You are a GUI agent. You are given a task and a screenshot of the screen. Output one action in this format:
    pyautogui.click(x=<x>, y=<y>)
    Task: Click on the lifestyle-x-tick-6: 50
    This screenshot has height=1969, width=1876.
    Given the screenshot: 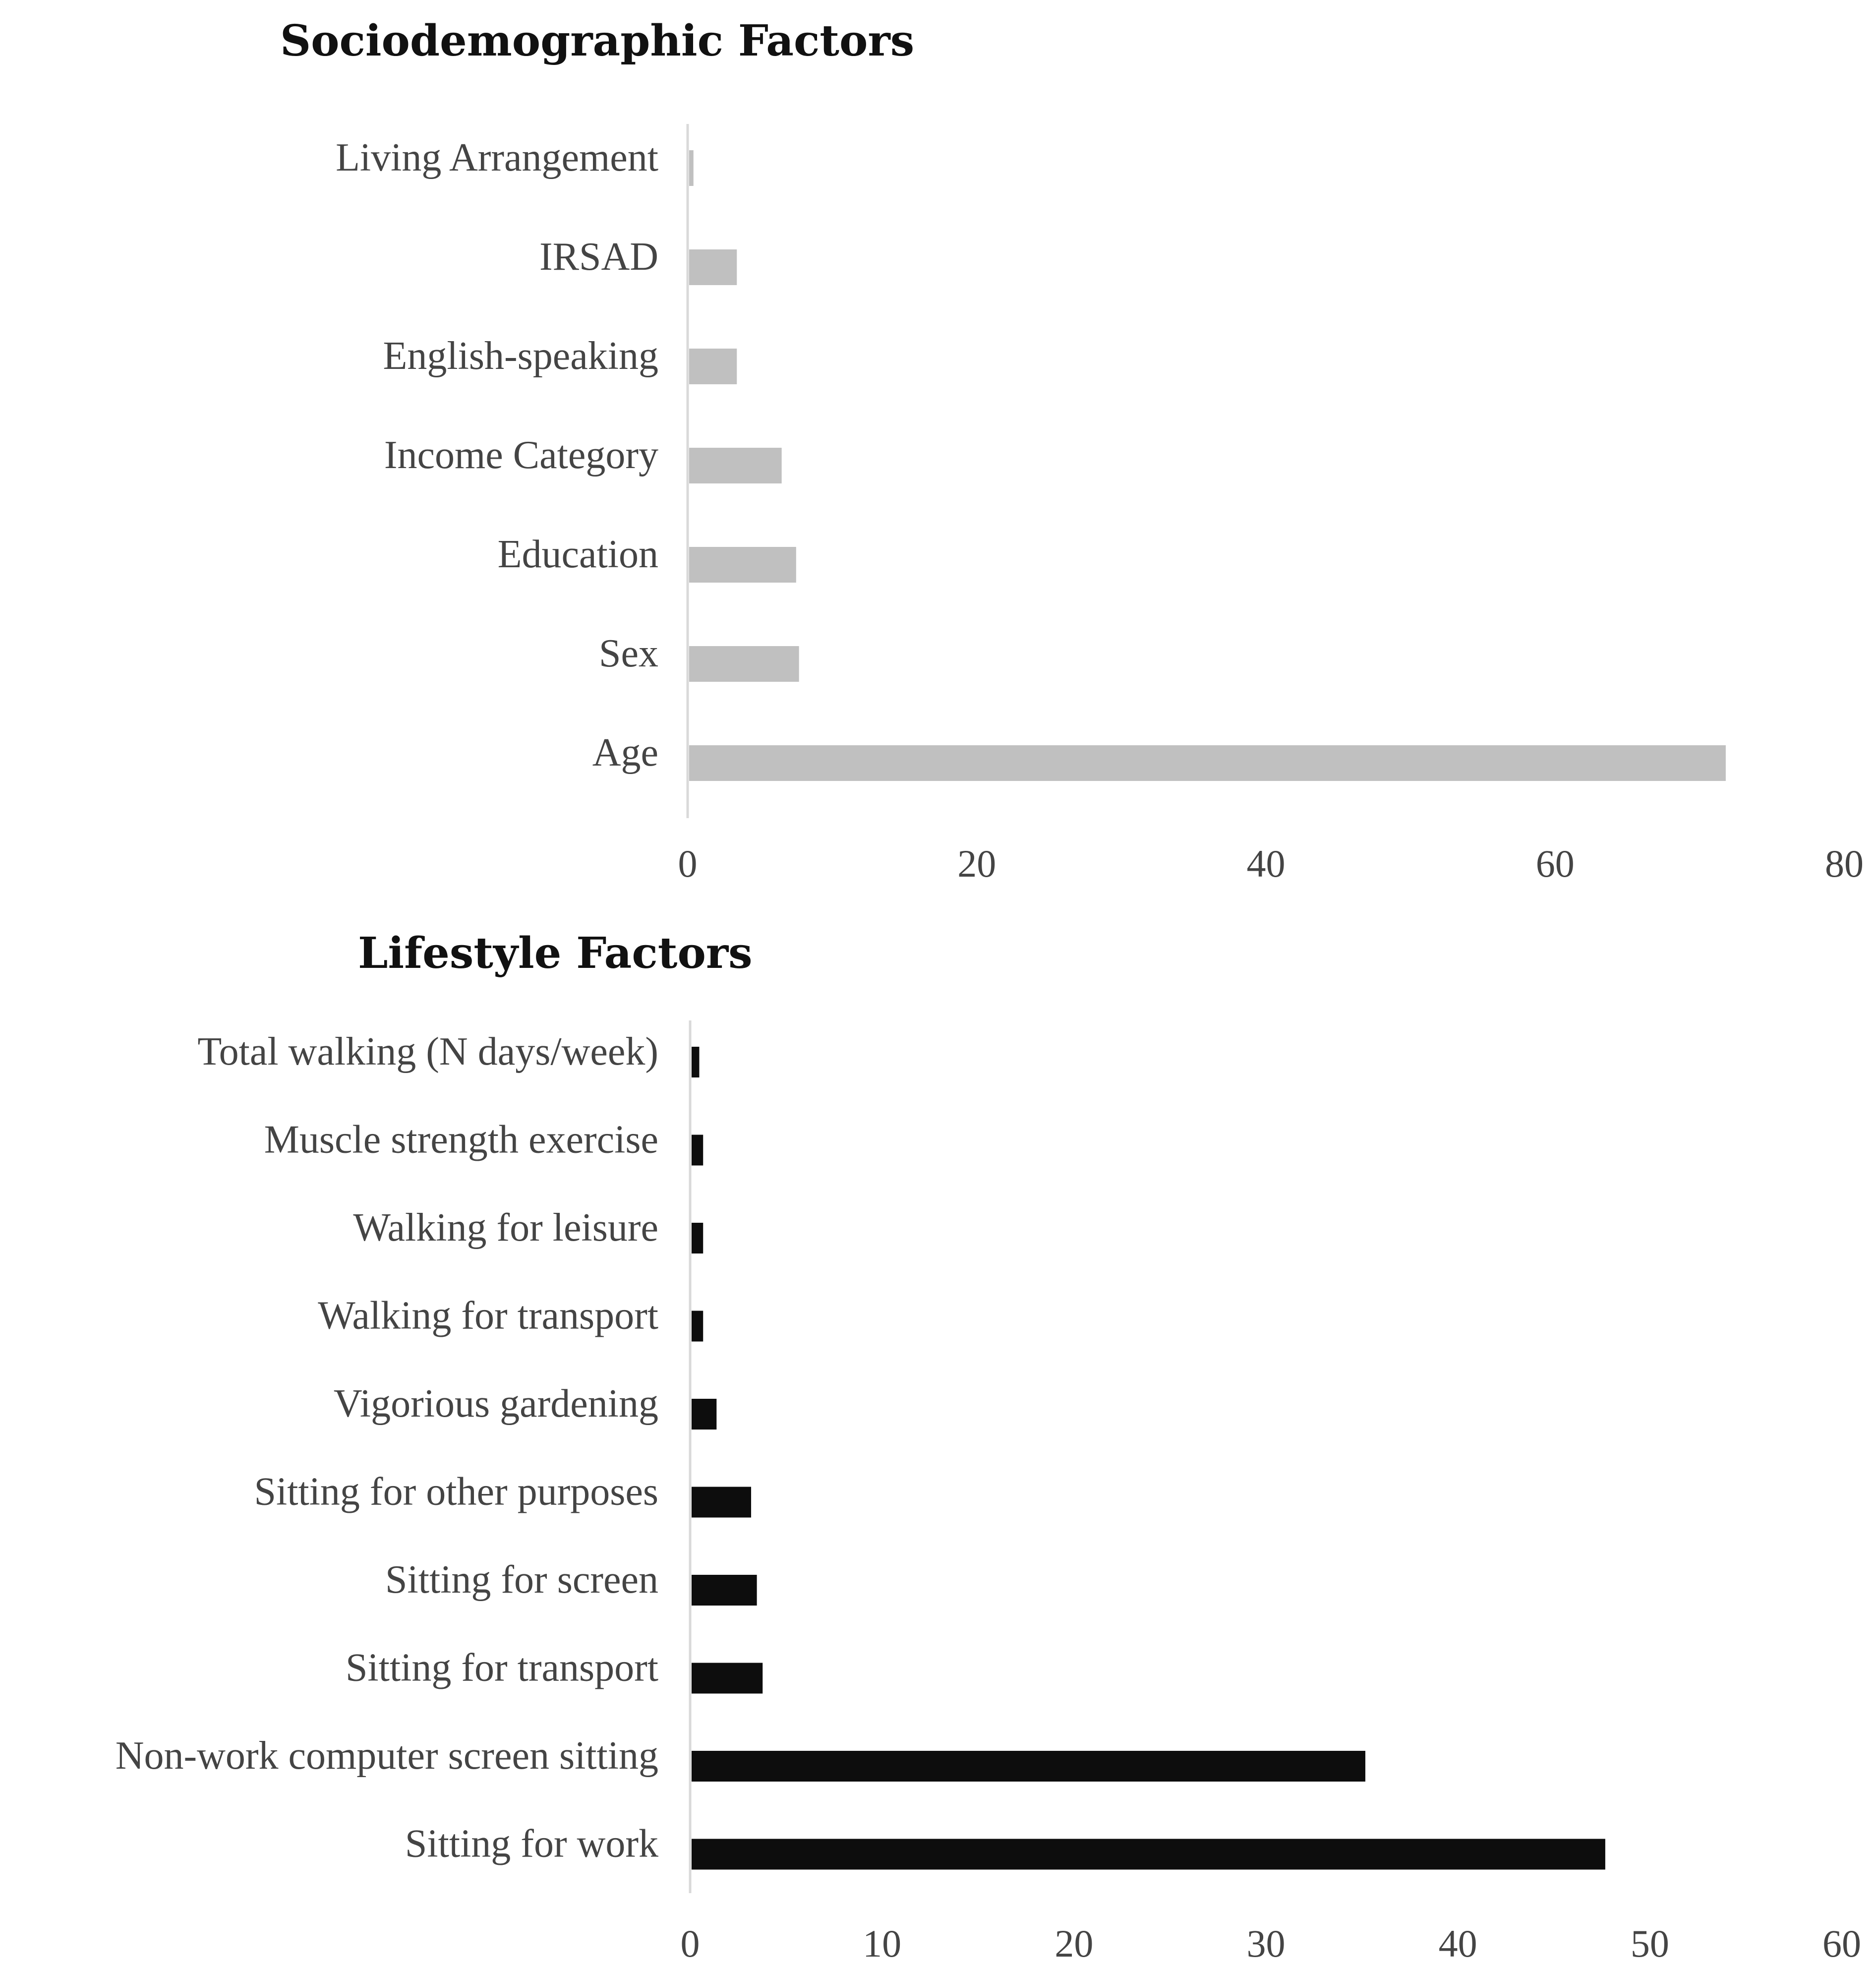 What is the action you would take?
    pyautogui.click(x=1650, y=1943)
    